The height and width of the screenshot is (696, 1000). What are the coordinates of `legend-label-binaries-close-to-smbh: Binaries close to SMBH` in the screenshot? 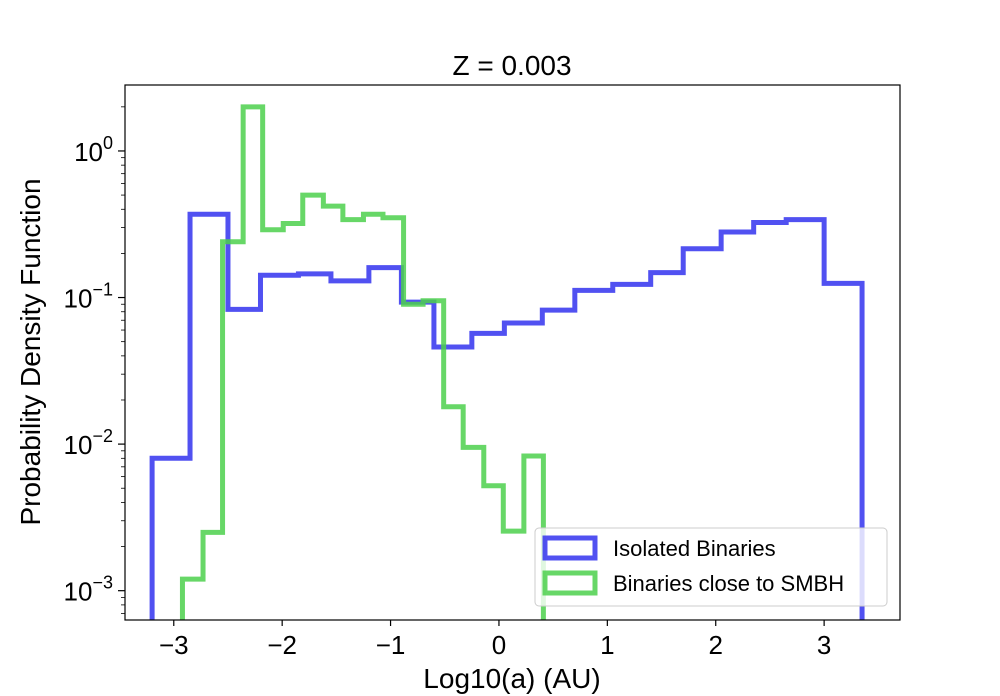 It's located at (728, 583).